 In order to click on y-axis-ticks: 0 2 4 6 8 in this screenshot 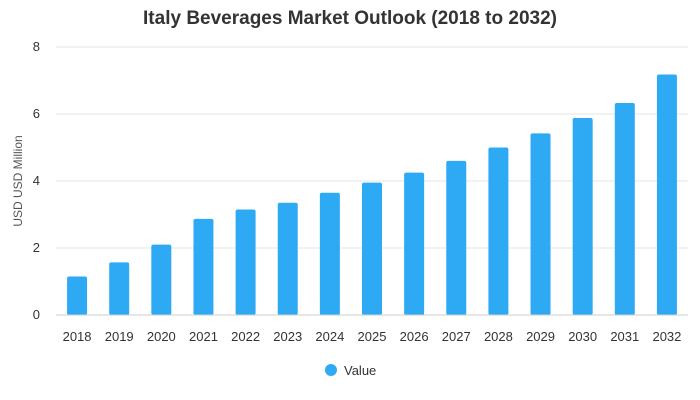, I will do `click(36, 180)`.